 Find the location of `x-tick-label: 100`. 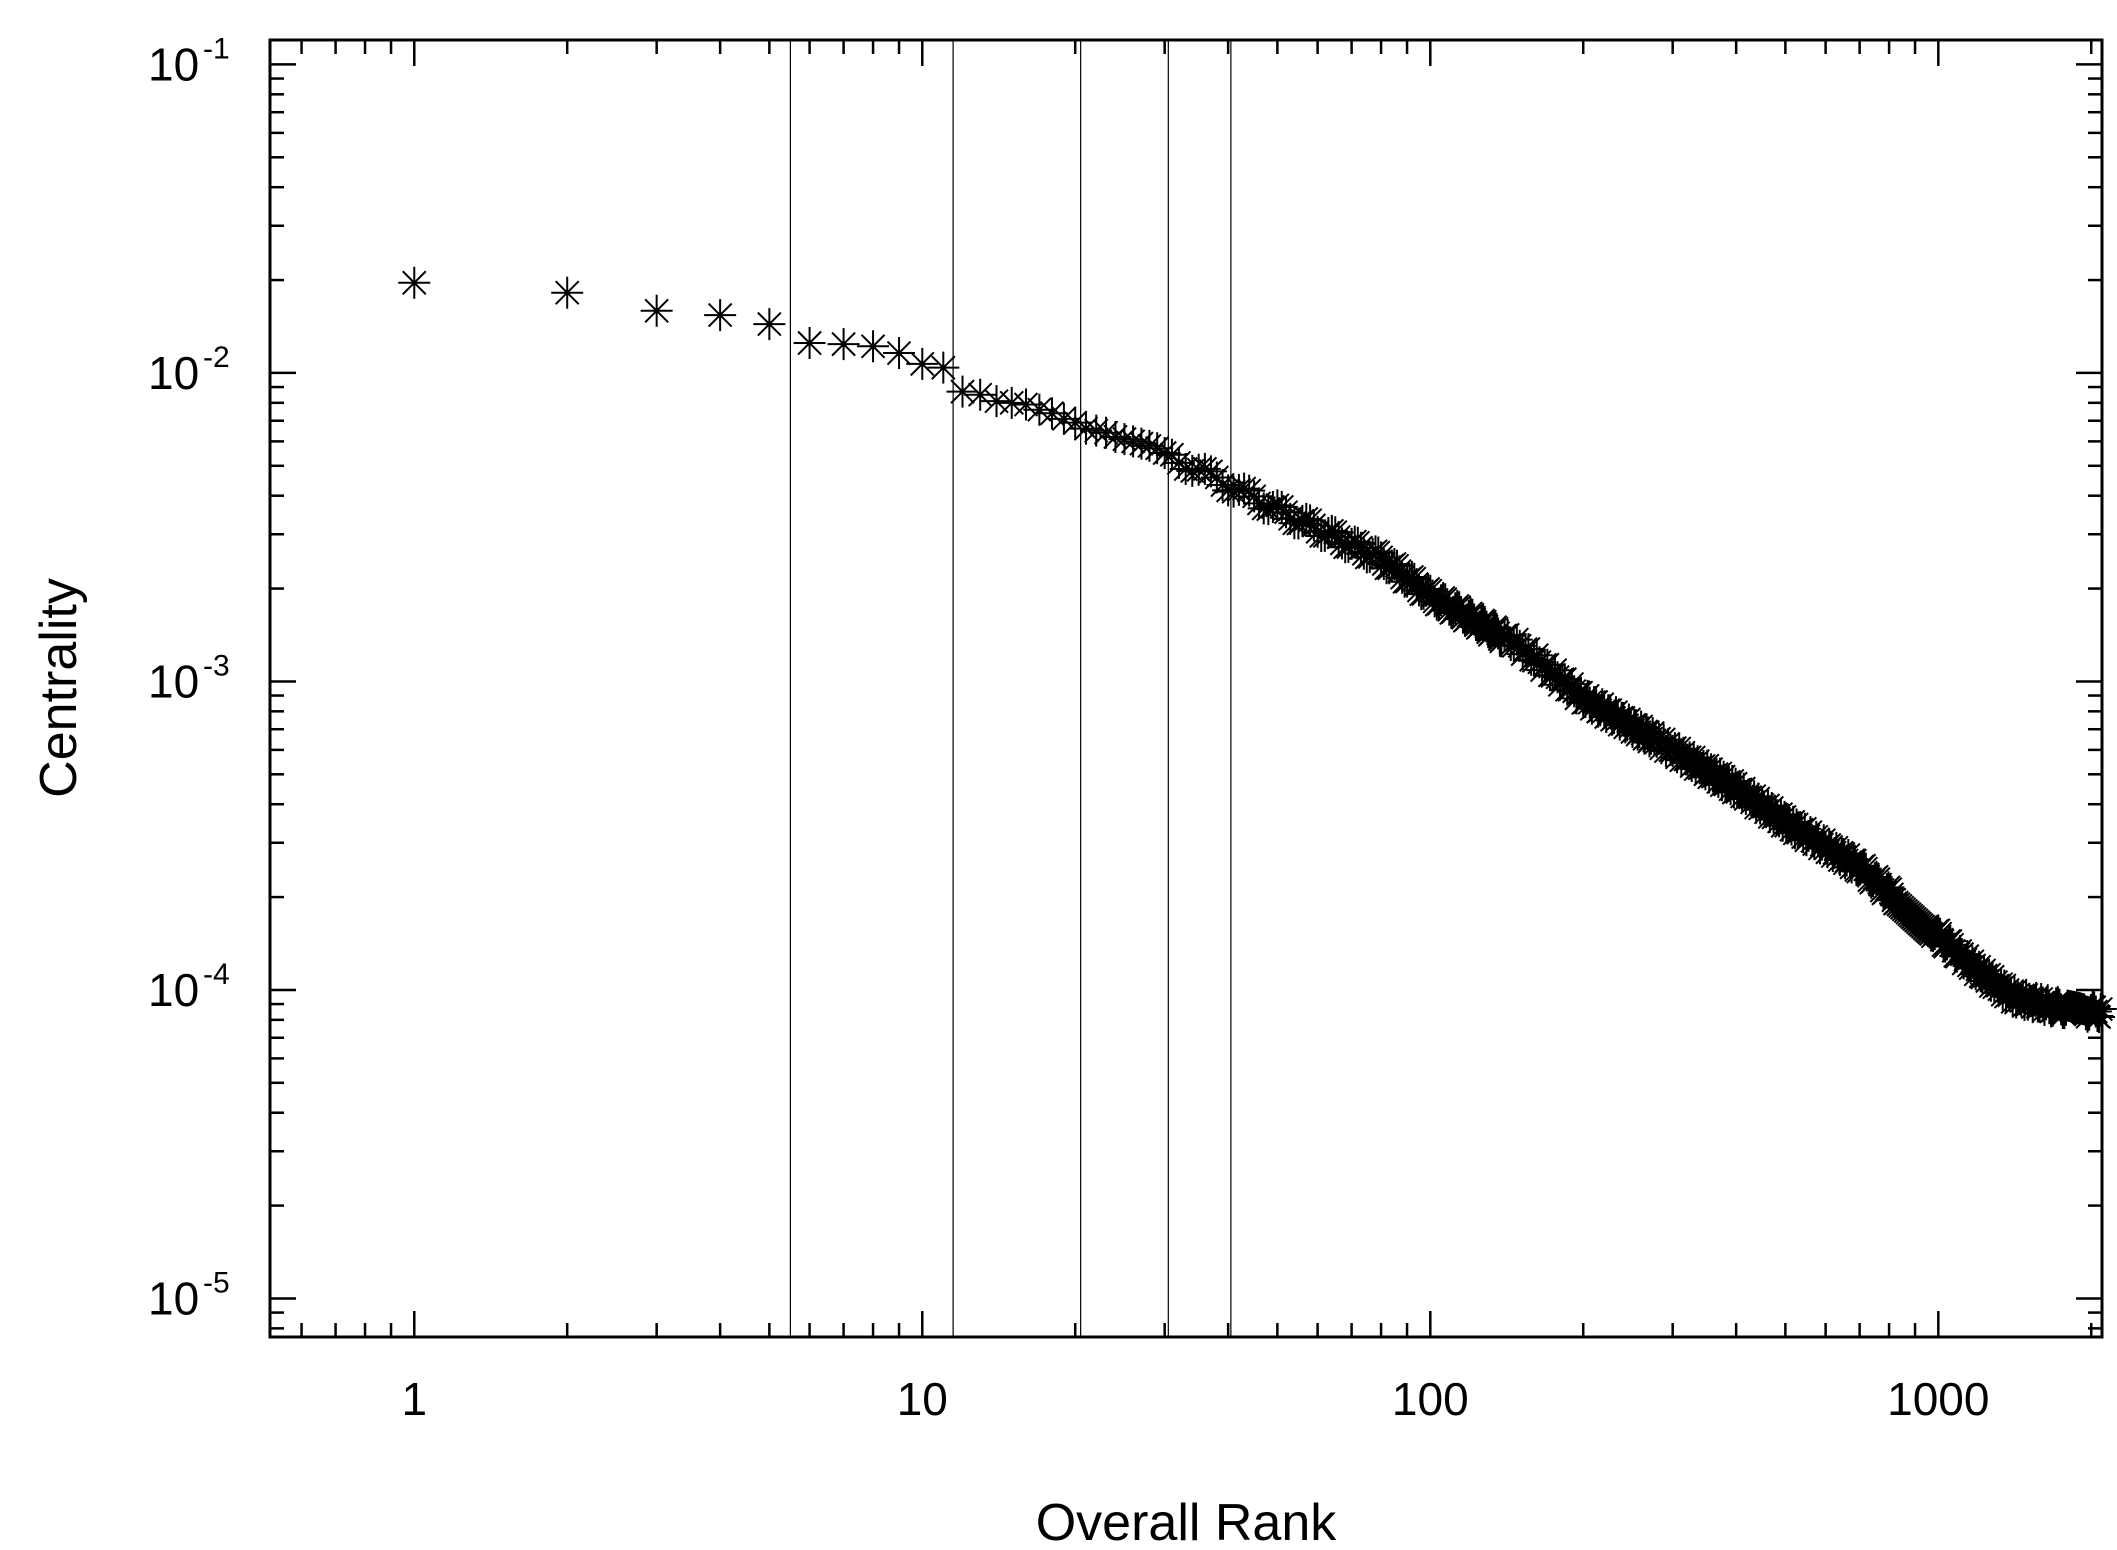

x-tick-label: 100 is located at coordinates (1430, 1399).